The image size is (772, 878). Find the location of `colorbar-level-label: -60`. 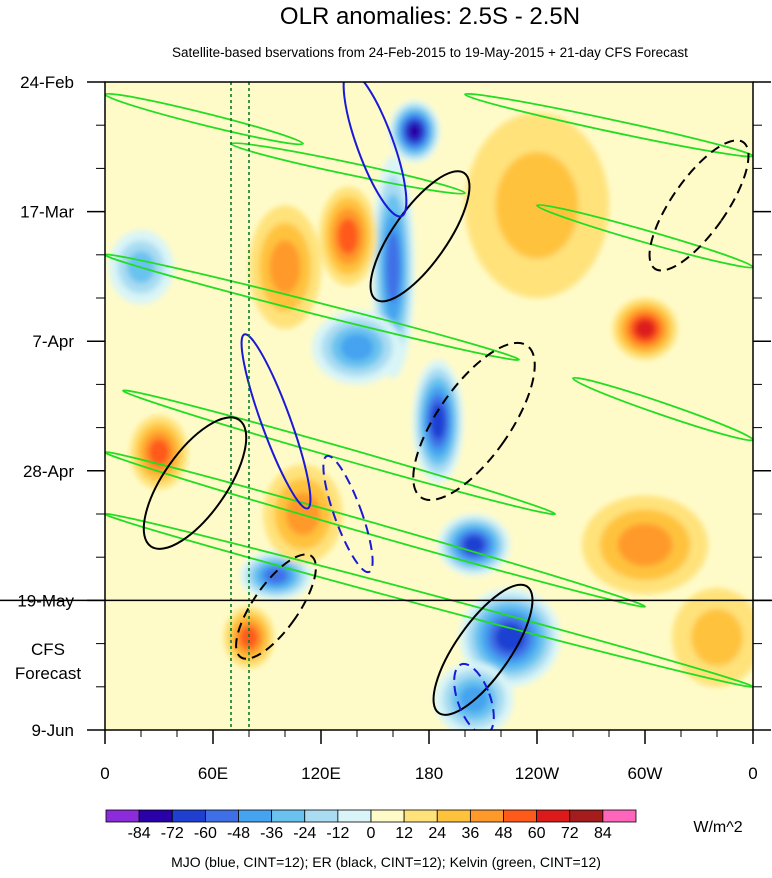

colorbar-level-label: -60 is located at coordinates (205, 833).